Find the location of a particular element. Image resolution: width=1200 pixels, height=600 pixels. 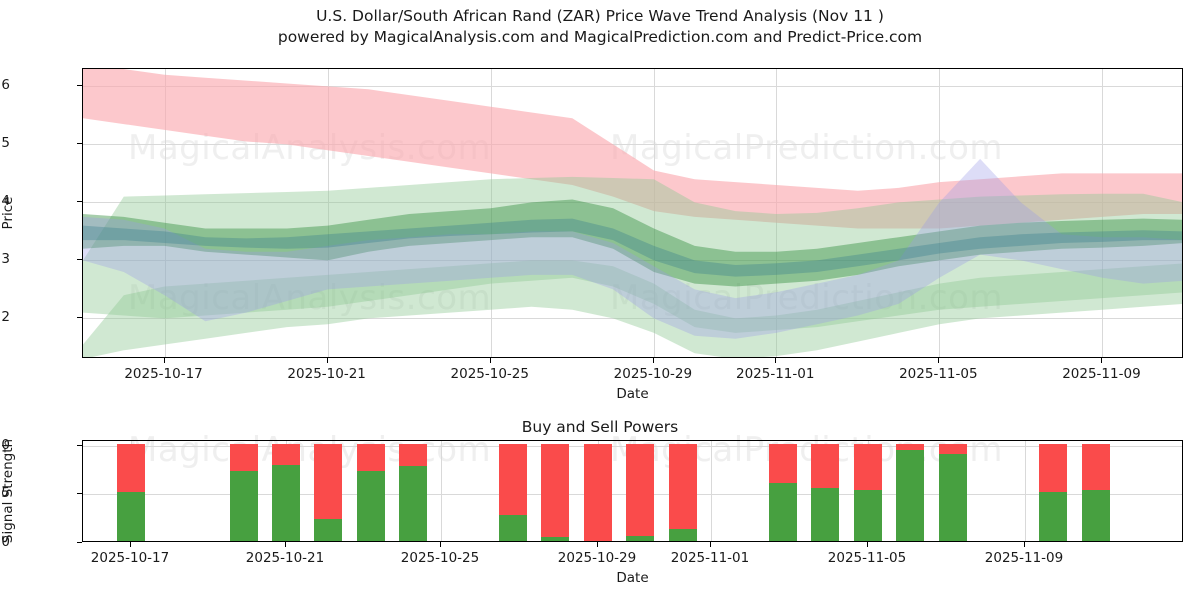

y-tick-label: 17.3 is located at coordinates (5, 259).